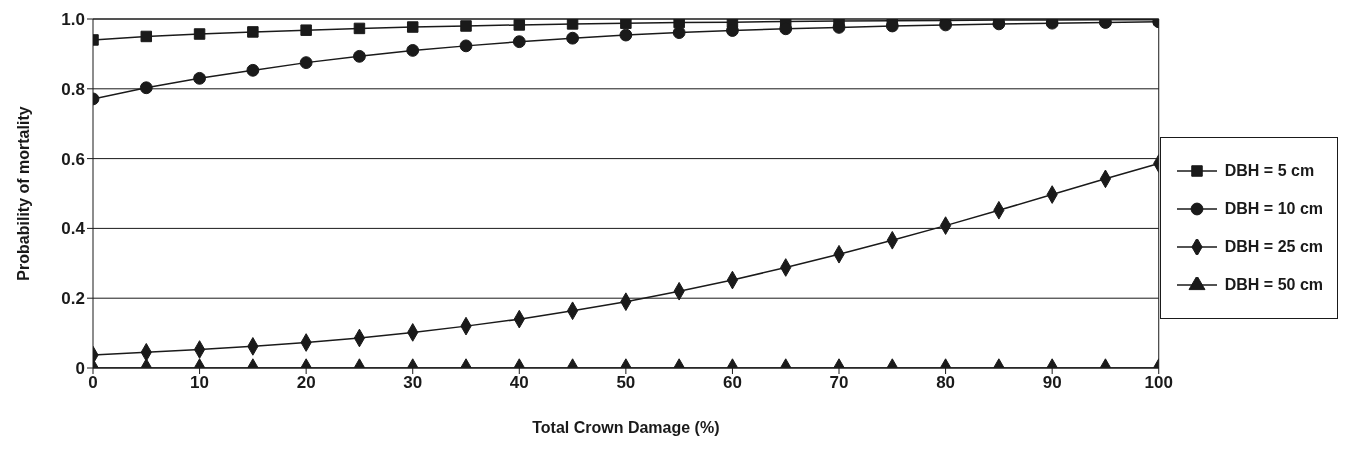  Describe the element at coordinates (23, 193) in the screenshot. I see `y-axis-title: Probability of mortality` at that location.